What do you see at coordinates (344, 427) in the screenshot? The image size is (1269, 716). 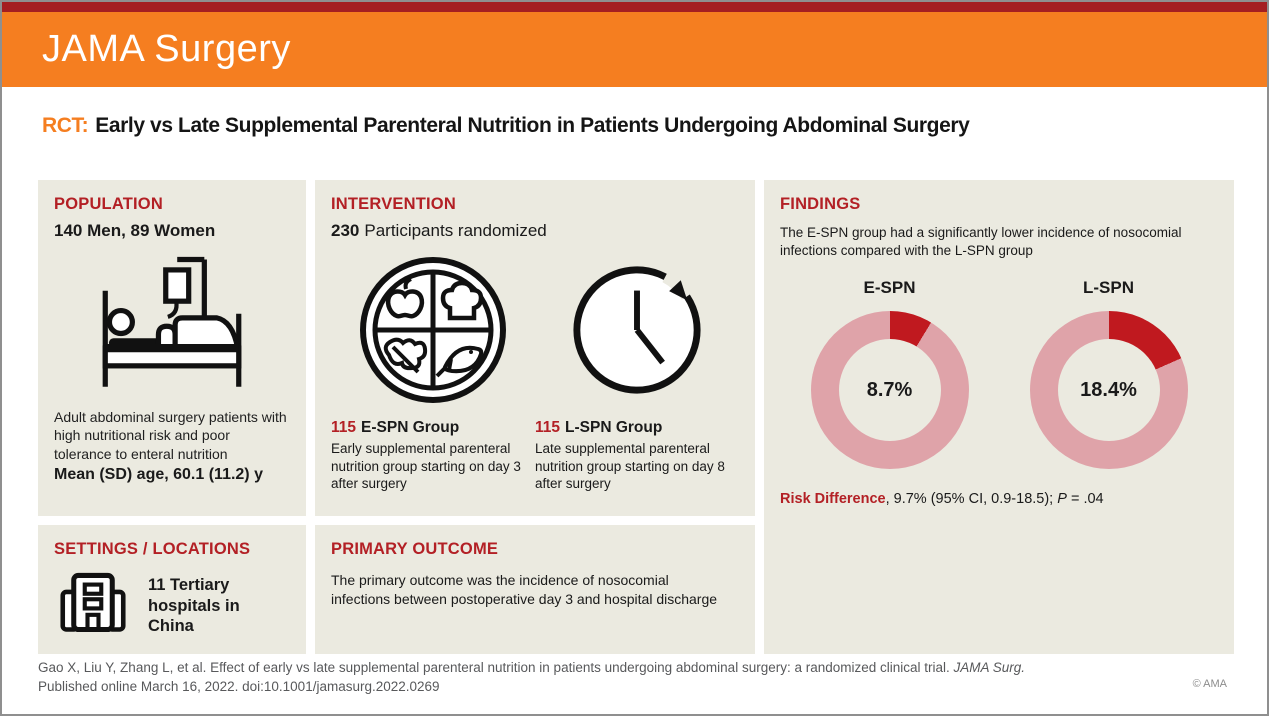 I see `espn-count: 115` at bounding box center [344, 427].